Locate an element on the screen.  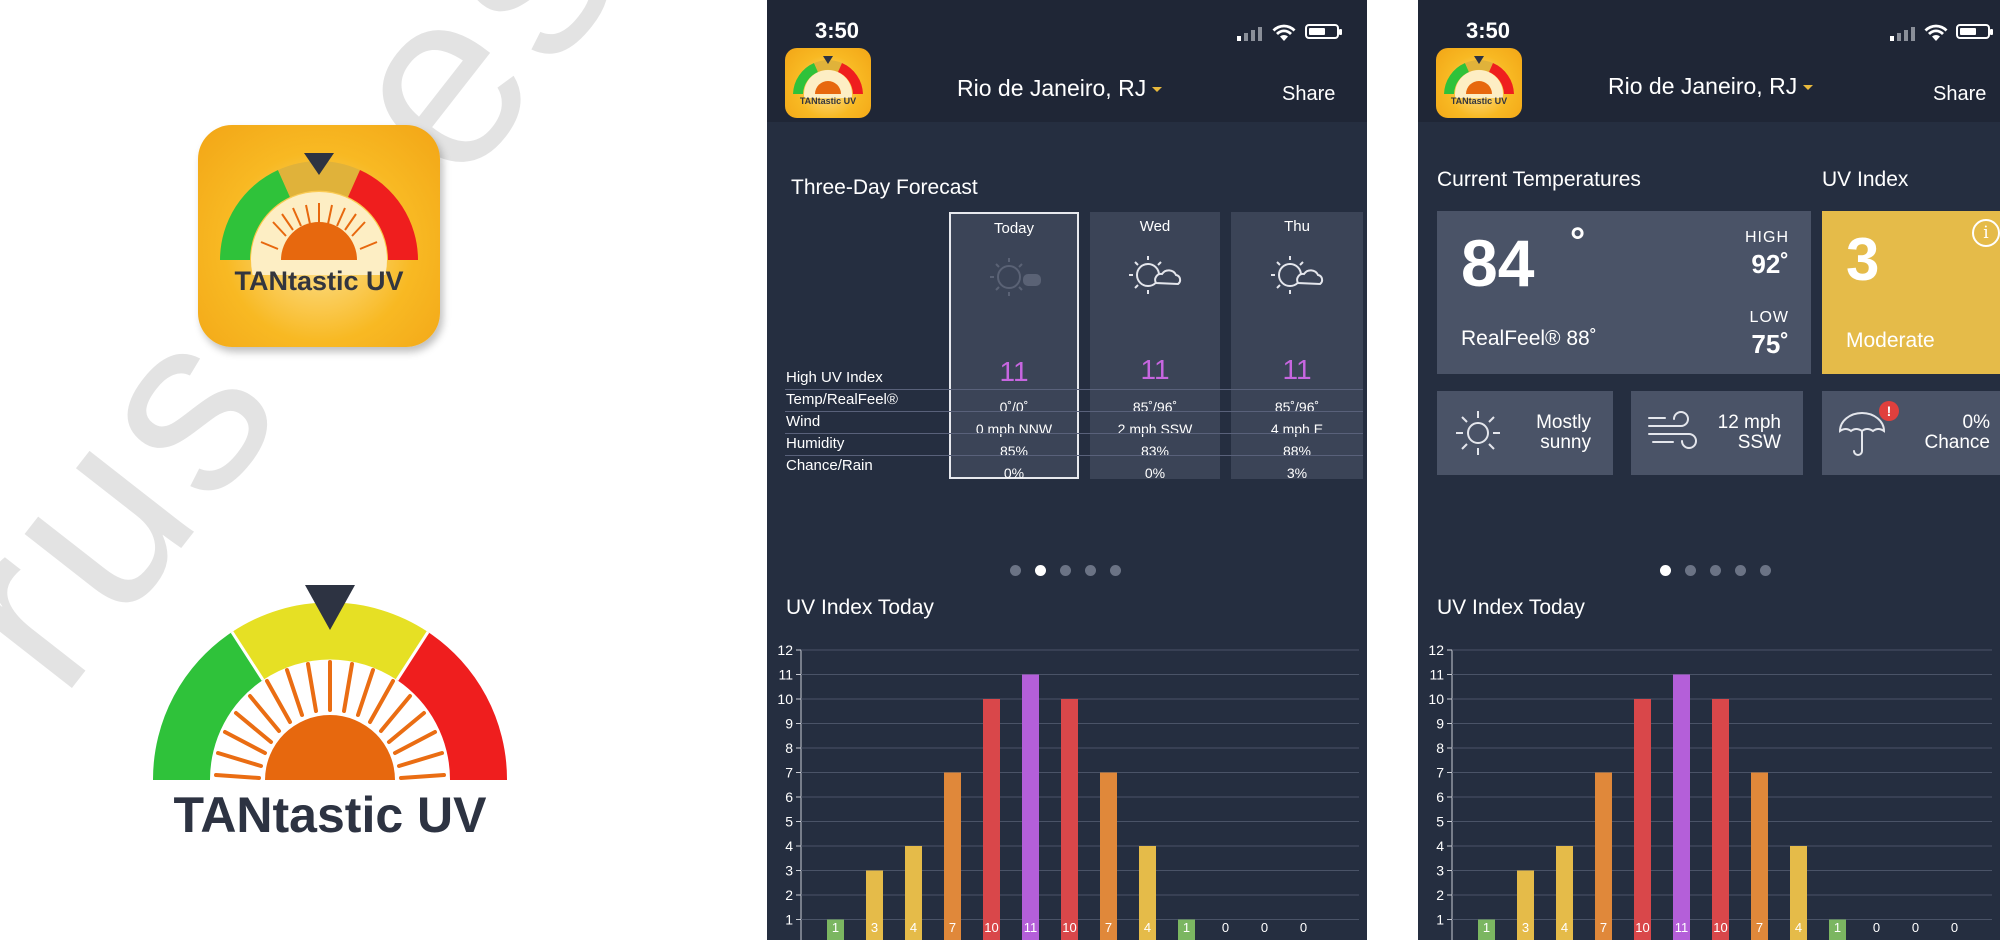
app-icon-large-square: TANtastic UV is located at coordinates (319, 236).